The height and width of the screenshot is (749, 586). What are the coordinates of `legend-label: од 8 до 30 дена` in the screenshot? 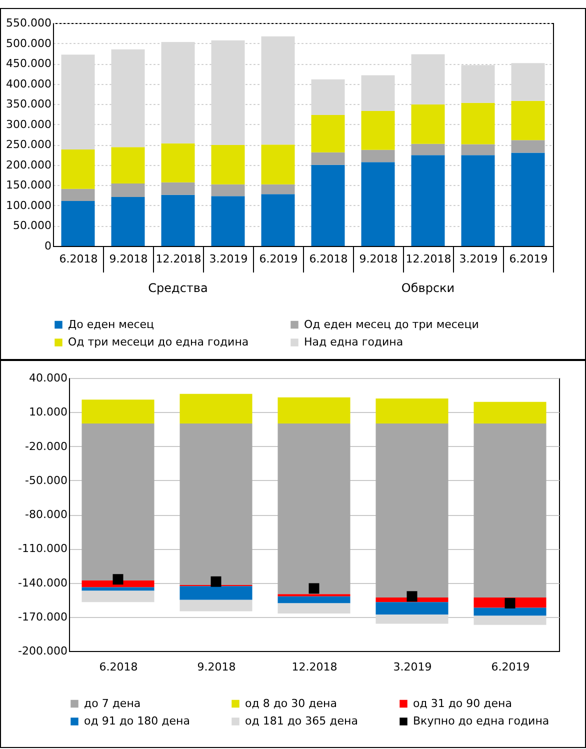 It's located at (291, 703).